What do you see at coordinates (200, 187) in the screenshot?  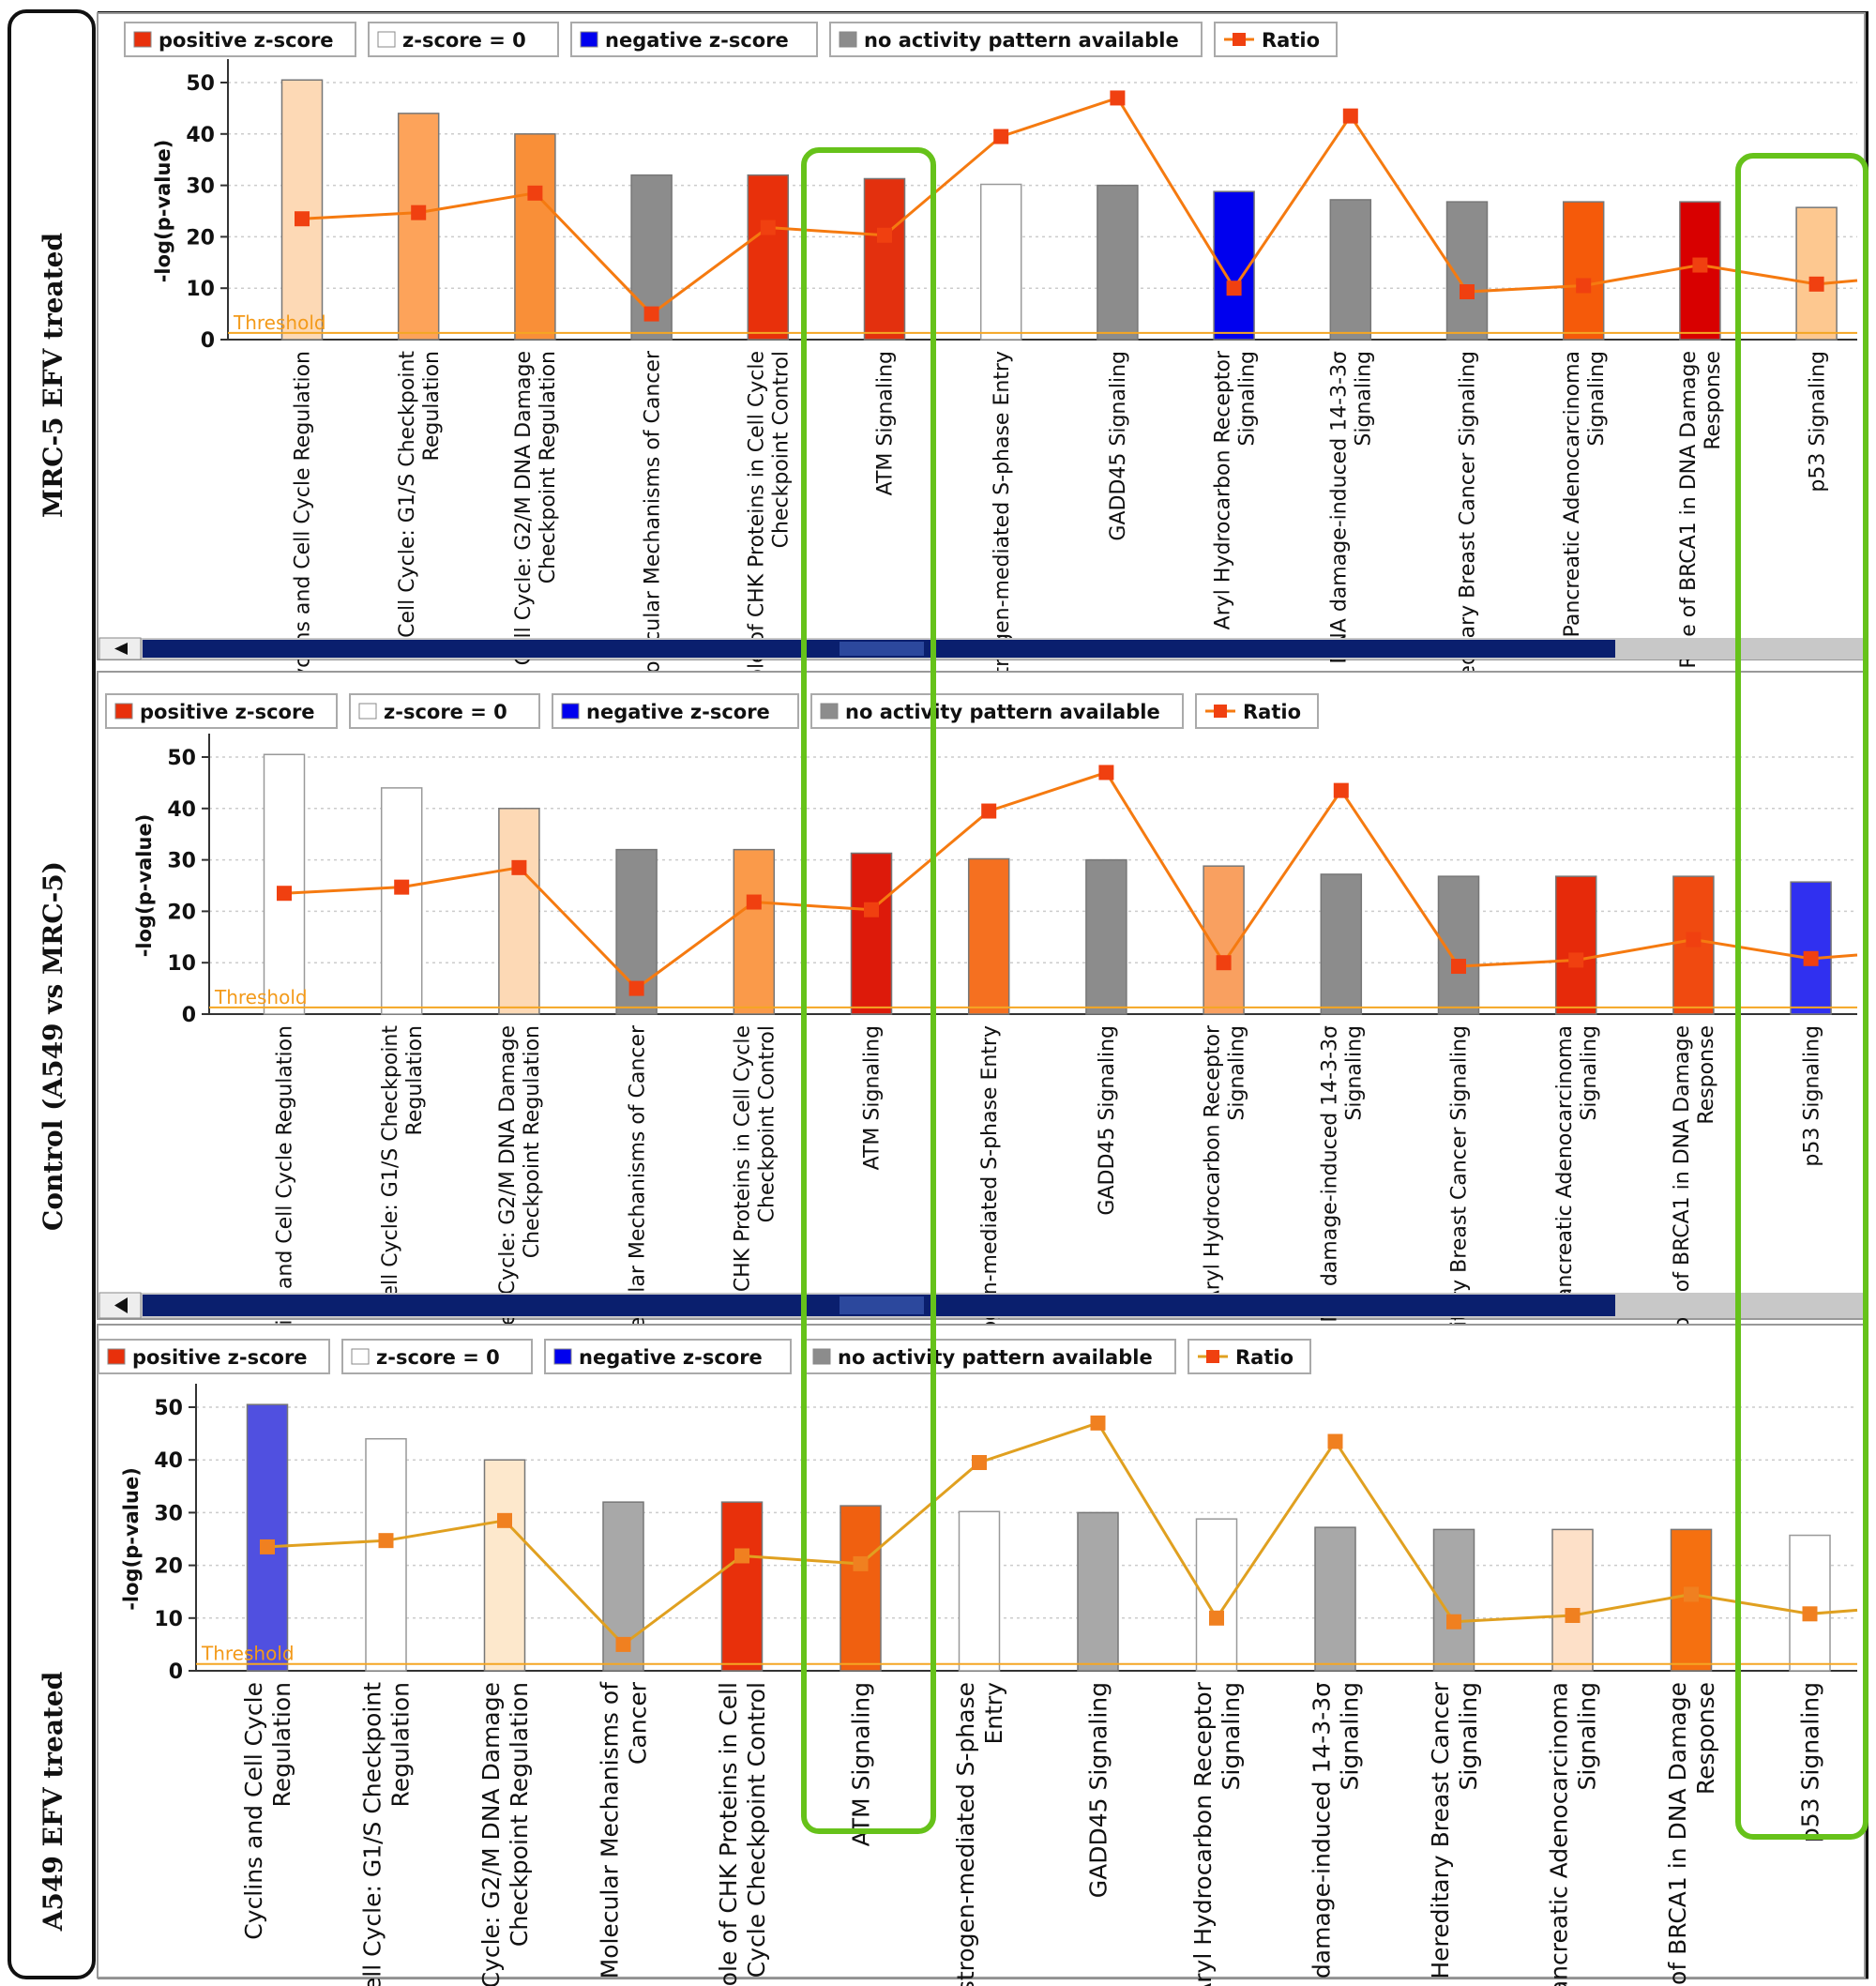 I see `y-tick-label: 30` at bounding box center [200, 187].